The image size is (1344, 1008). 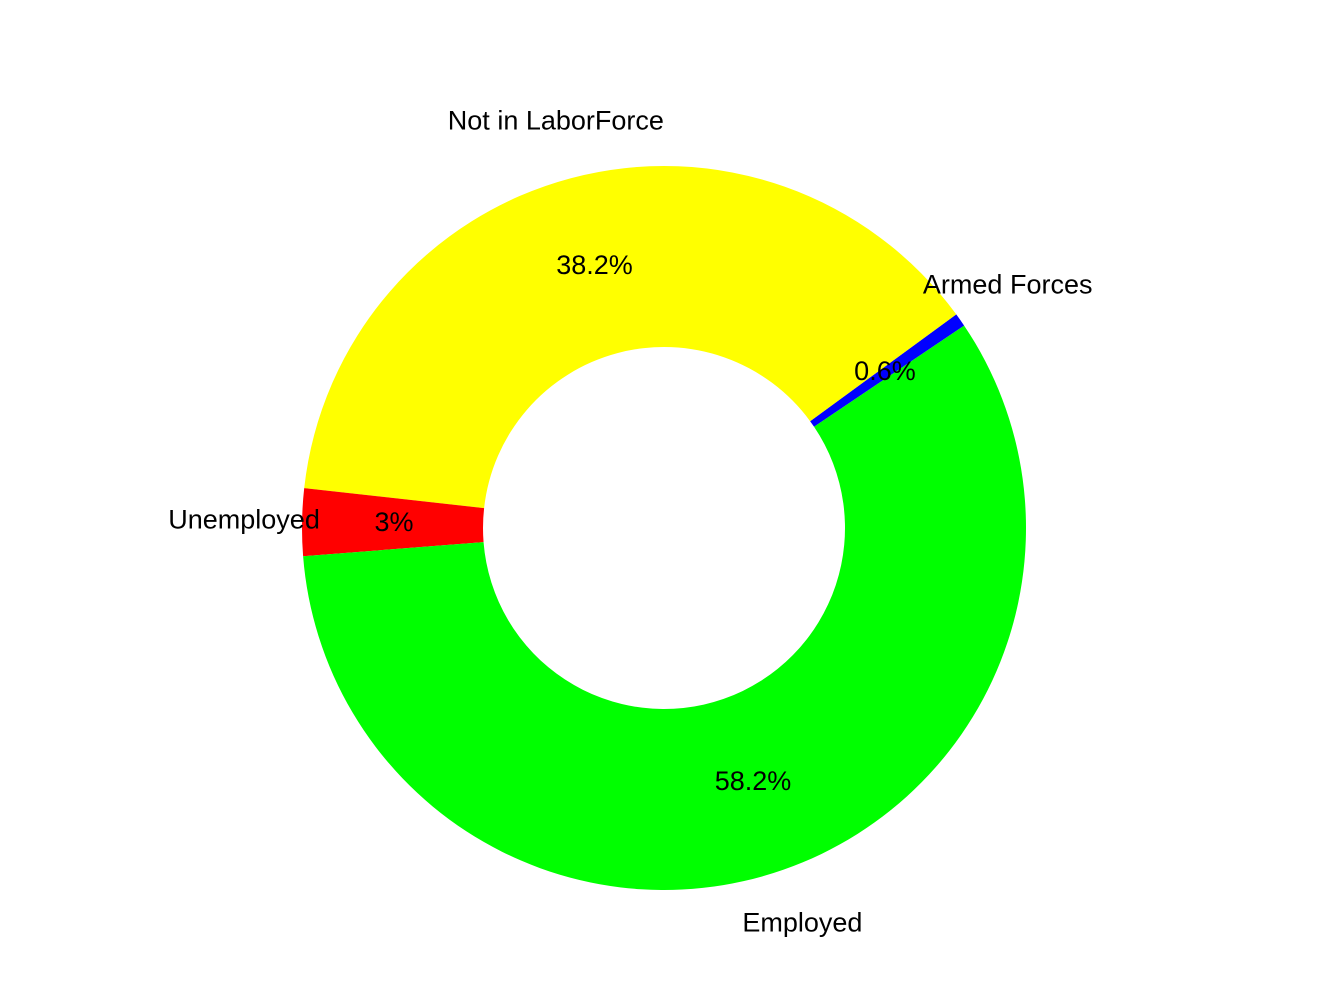 I want to click on pct-label-unemployed: 3%, so click(x=394, y=522).